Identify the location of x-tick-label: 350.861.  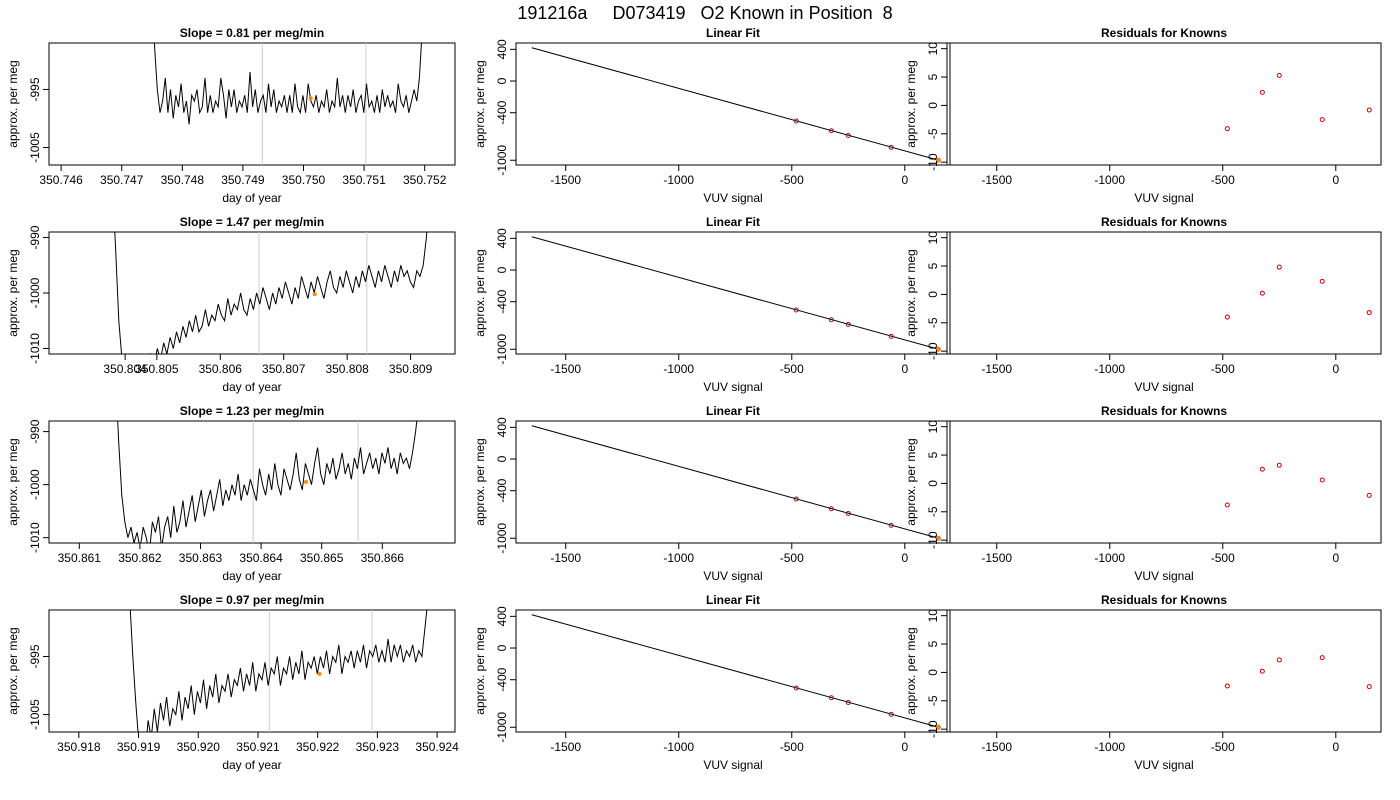
(80, 558).